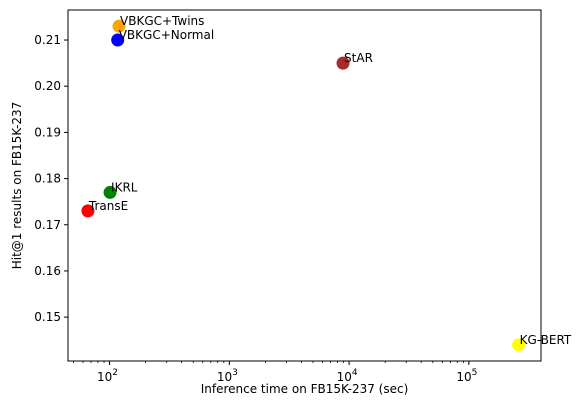 The width and height of the screenshot is (577, 407). I want to click on y-axis-ticks: 0.15 0.16 0.17 0.18 0.19 0.20 0.21, so click(51, 178).